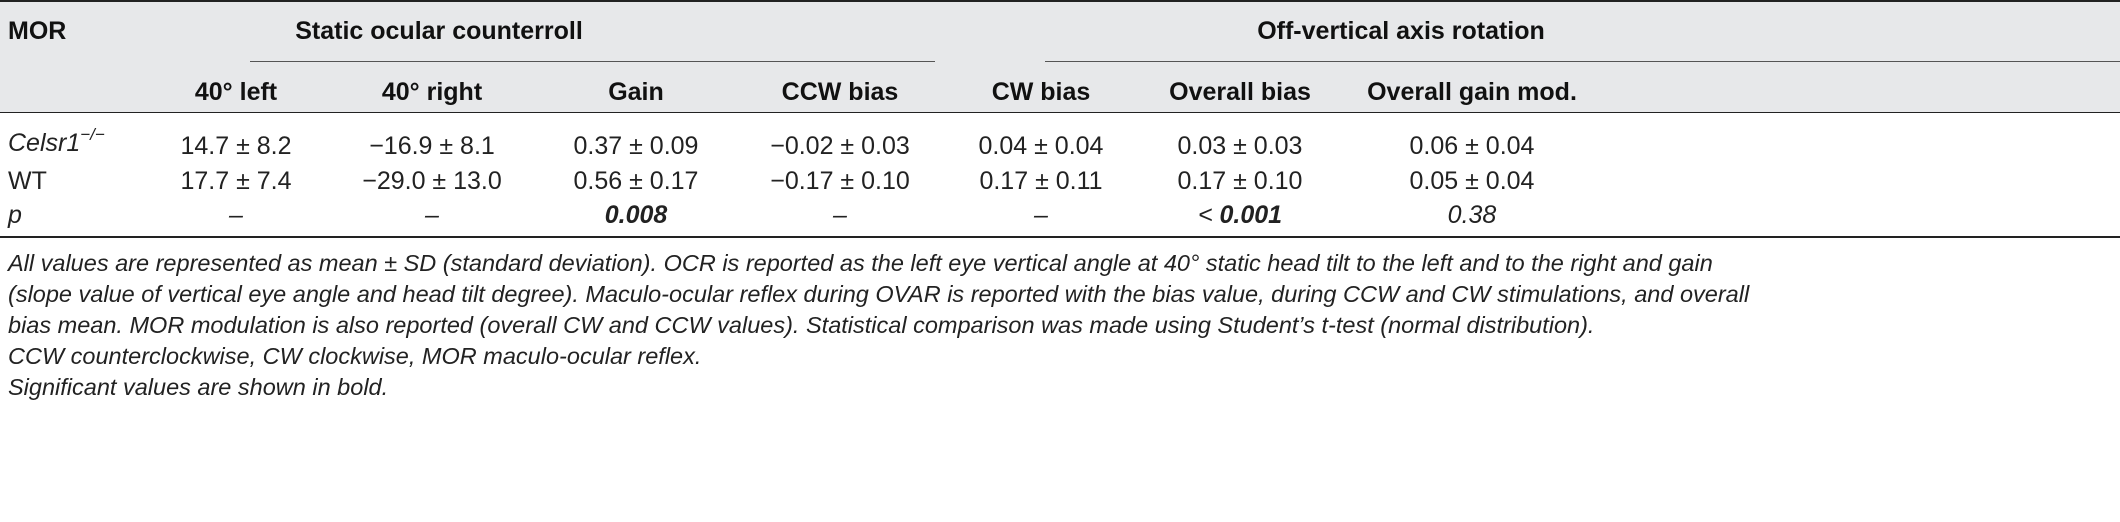  Describe the element at coordinates (1240, 146) in the screenshot. I see `table-cell: 0.03 ± 0.03` at that location.